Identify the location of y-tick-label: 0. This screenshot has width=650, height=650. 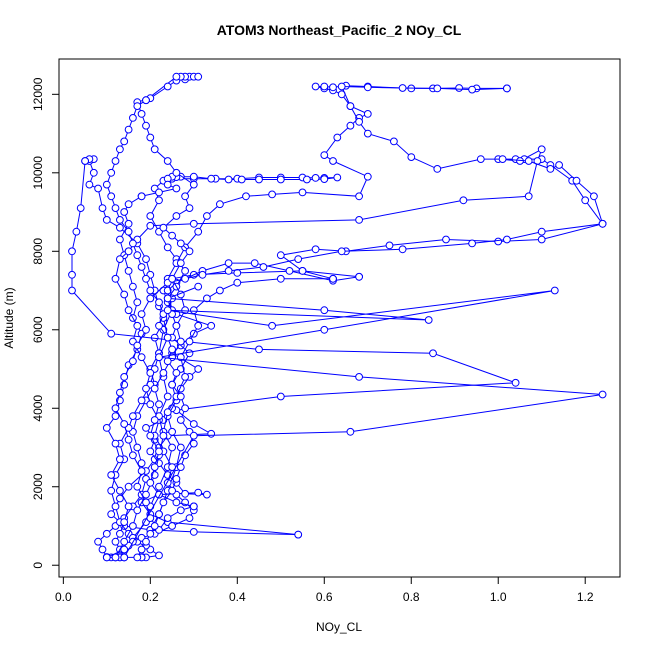
(38, 565).